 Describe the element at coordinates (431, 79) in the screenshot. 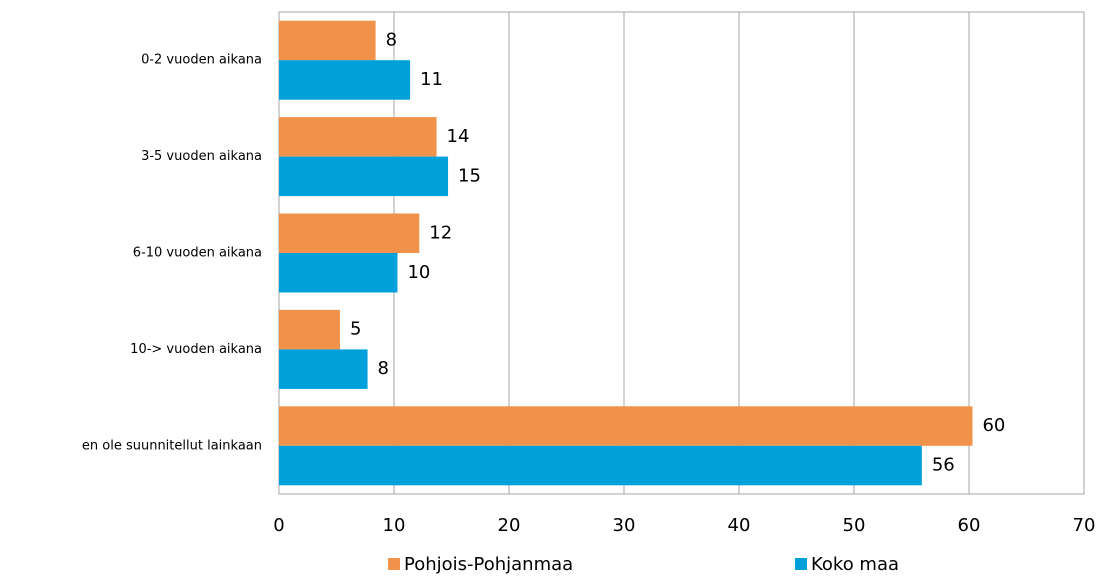

I see `value-label: 11` at that location.